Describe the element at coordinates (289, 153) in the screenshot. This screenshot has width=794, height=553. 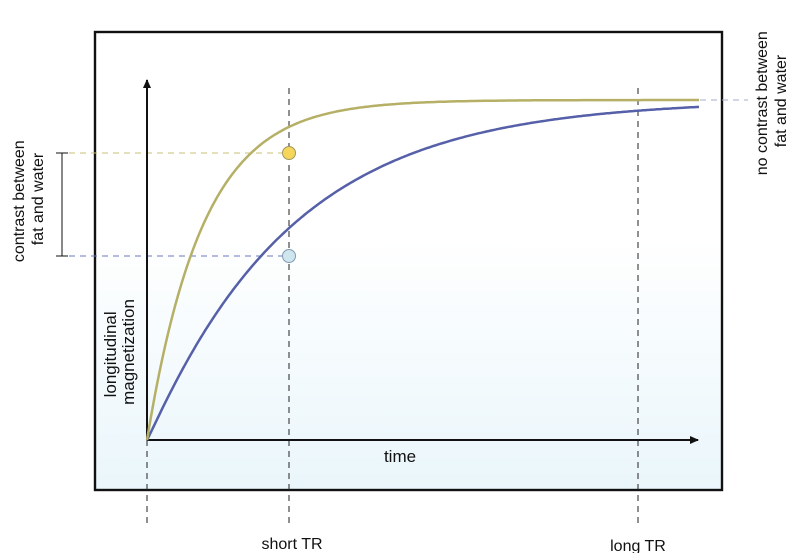
I see `fat-marker-icon` at that location.